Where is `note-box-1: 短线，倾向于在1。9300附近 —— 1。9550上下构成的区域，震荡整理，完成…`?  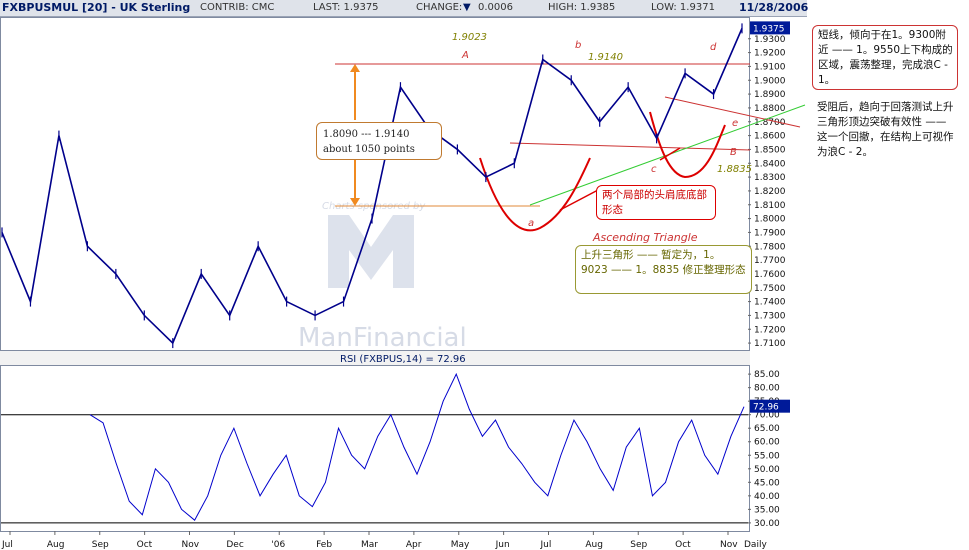
note-box-1: 短线，倾向于在1。9300附近 —— 1。9550上下构成的区域，震荡整理，完成… is located at coordinates (885, 57).